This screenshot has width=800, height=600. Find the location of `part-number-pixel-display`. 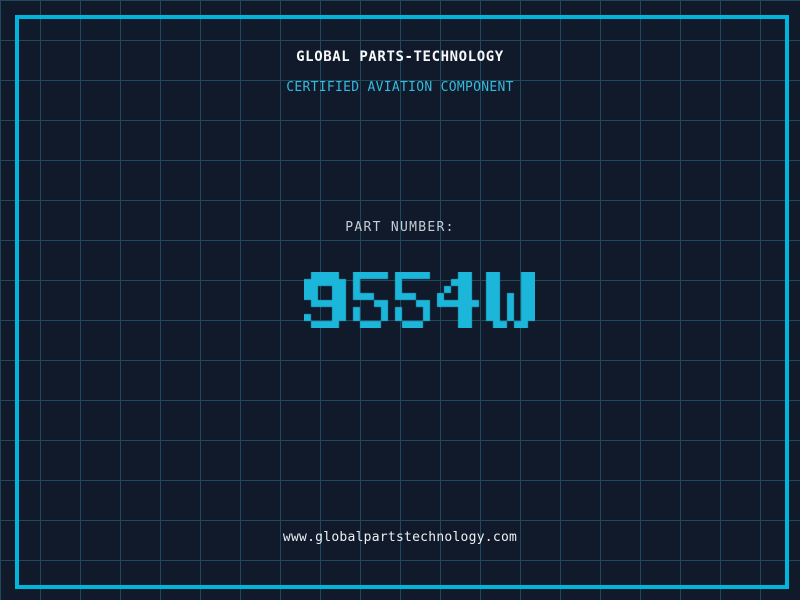

part-number-pixel-display is located at coordinates (419, 300).